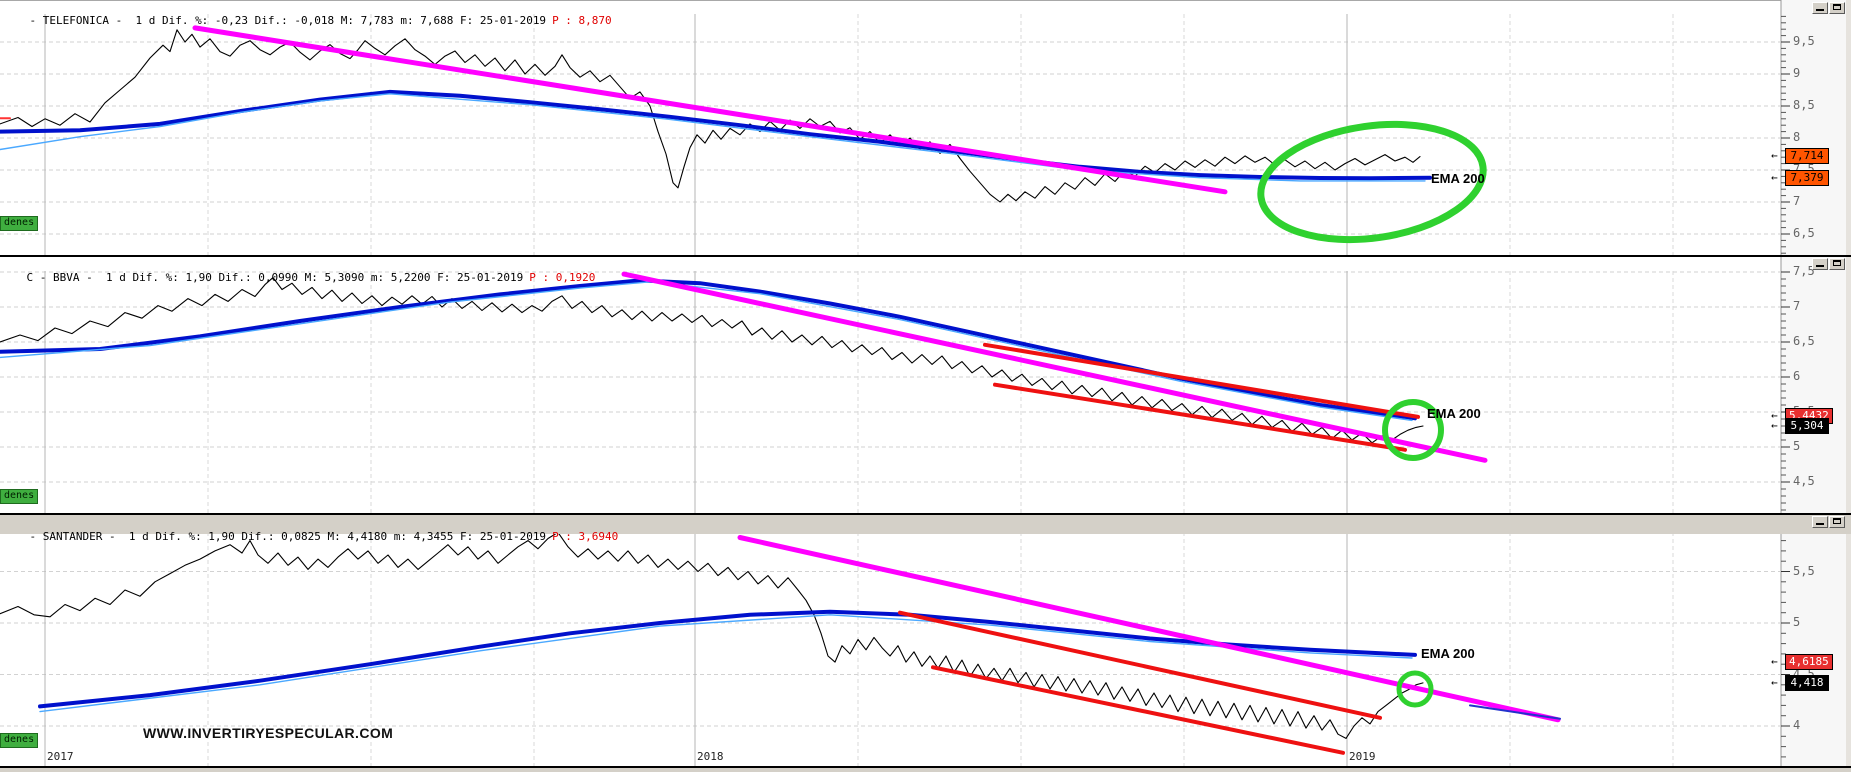 This screenshot has height=772, width=1851. What do you see at coordinates (1797, 137) in the screenshot?
I see `y-axis-label: 8` at bounding box center [1797, 137].